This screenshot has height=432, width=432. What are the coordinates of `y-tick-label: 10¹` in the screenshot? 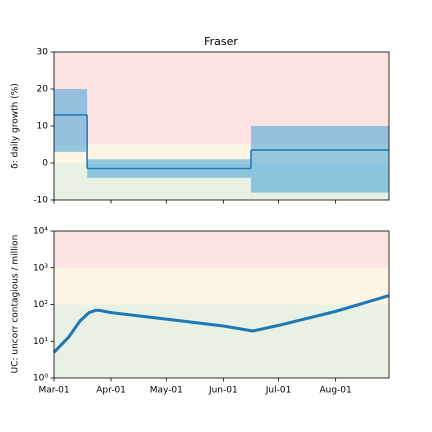 It's located at (40, 342).